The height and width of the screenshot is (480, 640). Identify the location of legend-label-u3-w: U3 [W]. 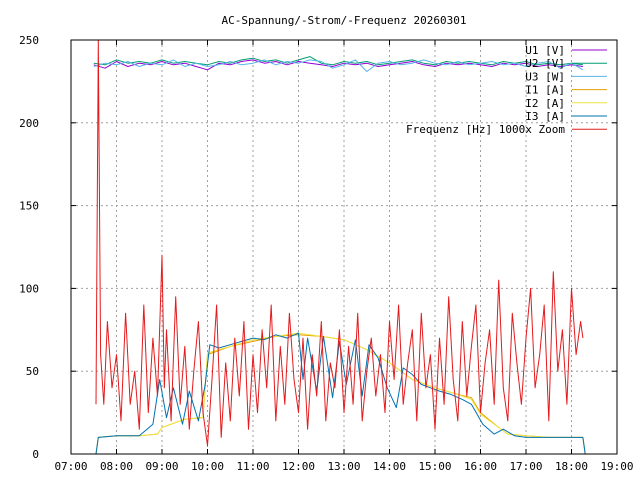
(545, 76).